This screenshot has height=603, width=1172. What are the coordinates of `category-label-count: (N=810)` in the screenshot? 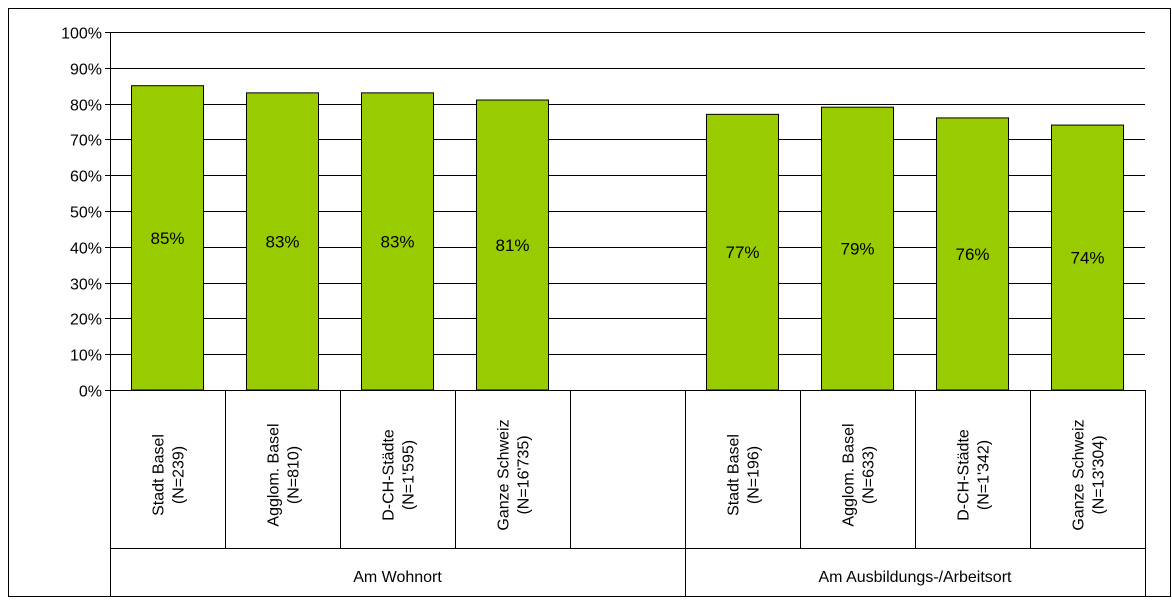 It's located at (294, 475).